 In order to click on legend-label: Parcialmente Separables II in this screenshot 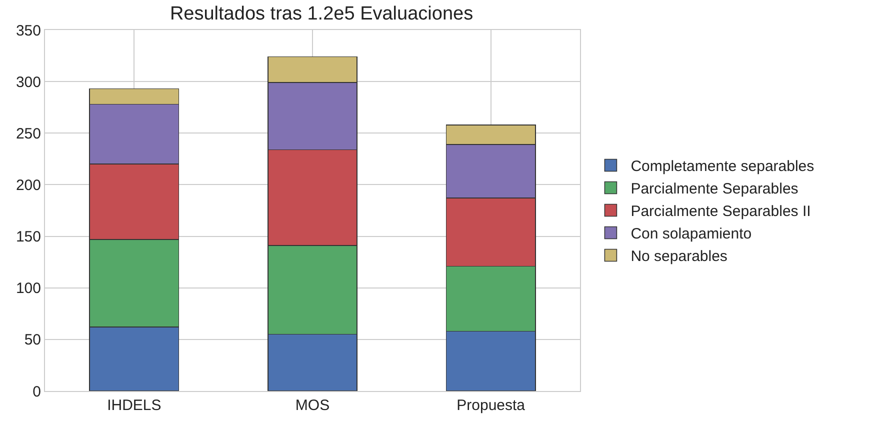, I will do `click(720, 211)`.